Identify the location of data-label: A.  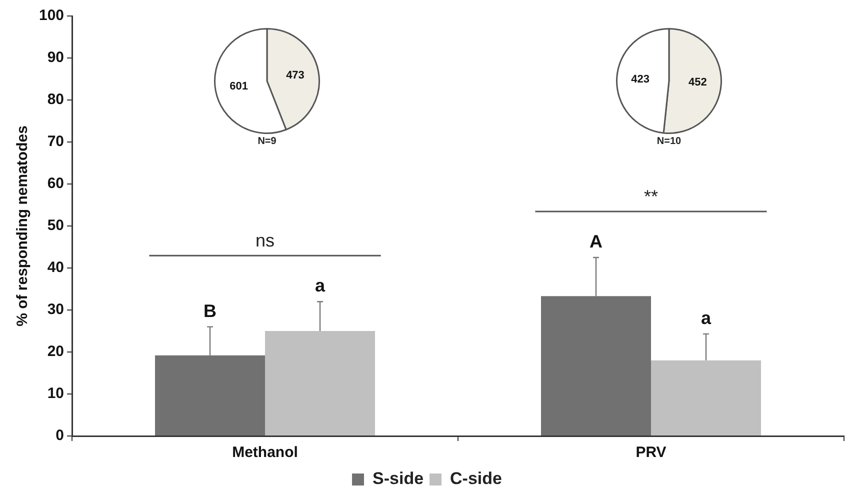
(596, 241).